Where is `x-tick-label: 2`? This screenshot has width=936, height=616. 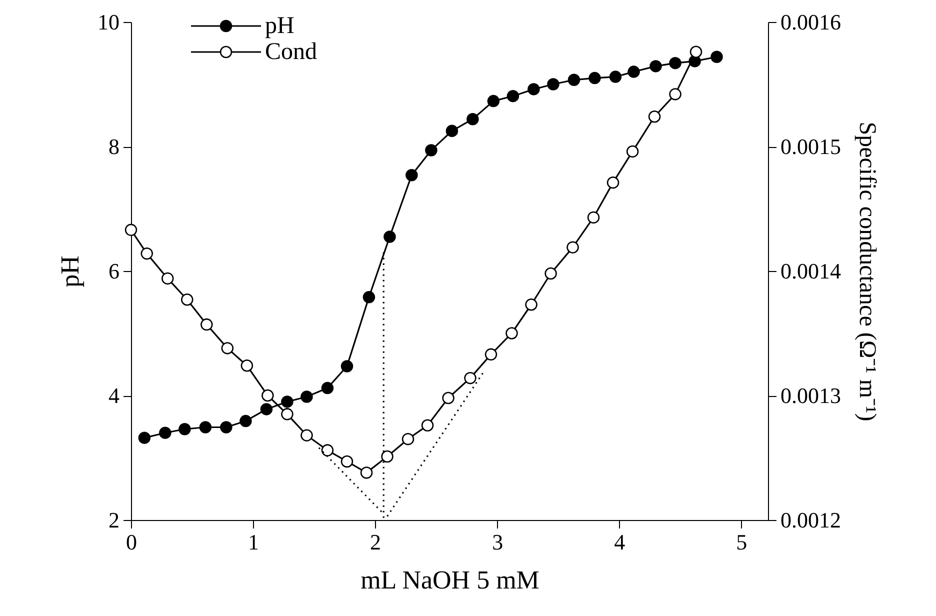
x-tick-label: 2 is located at coordinates (376, 542).